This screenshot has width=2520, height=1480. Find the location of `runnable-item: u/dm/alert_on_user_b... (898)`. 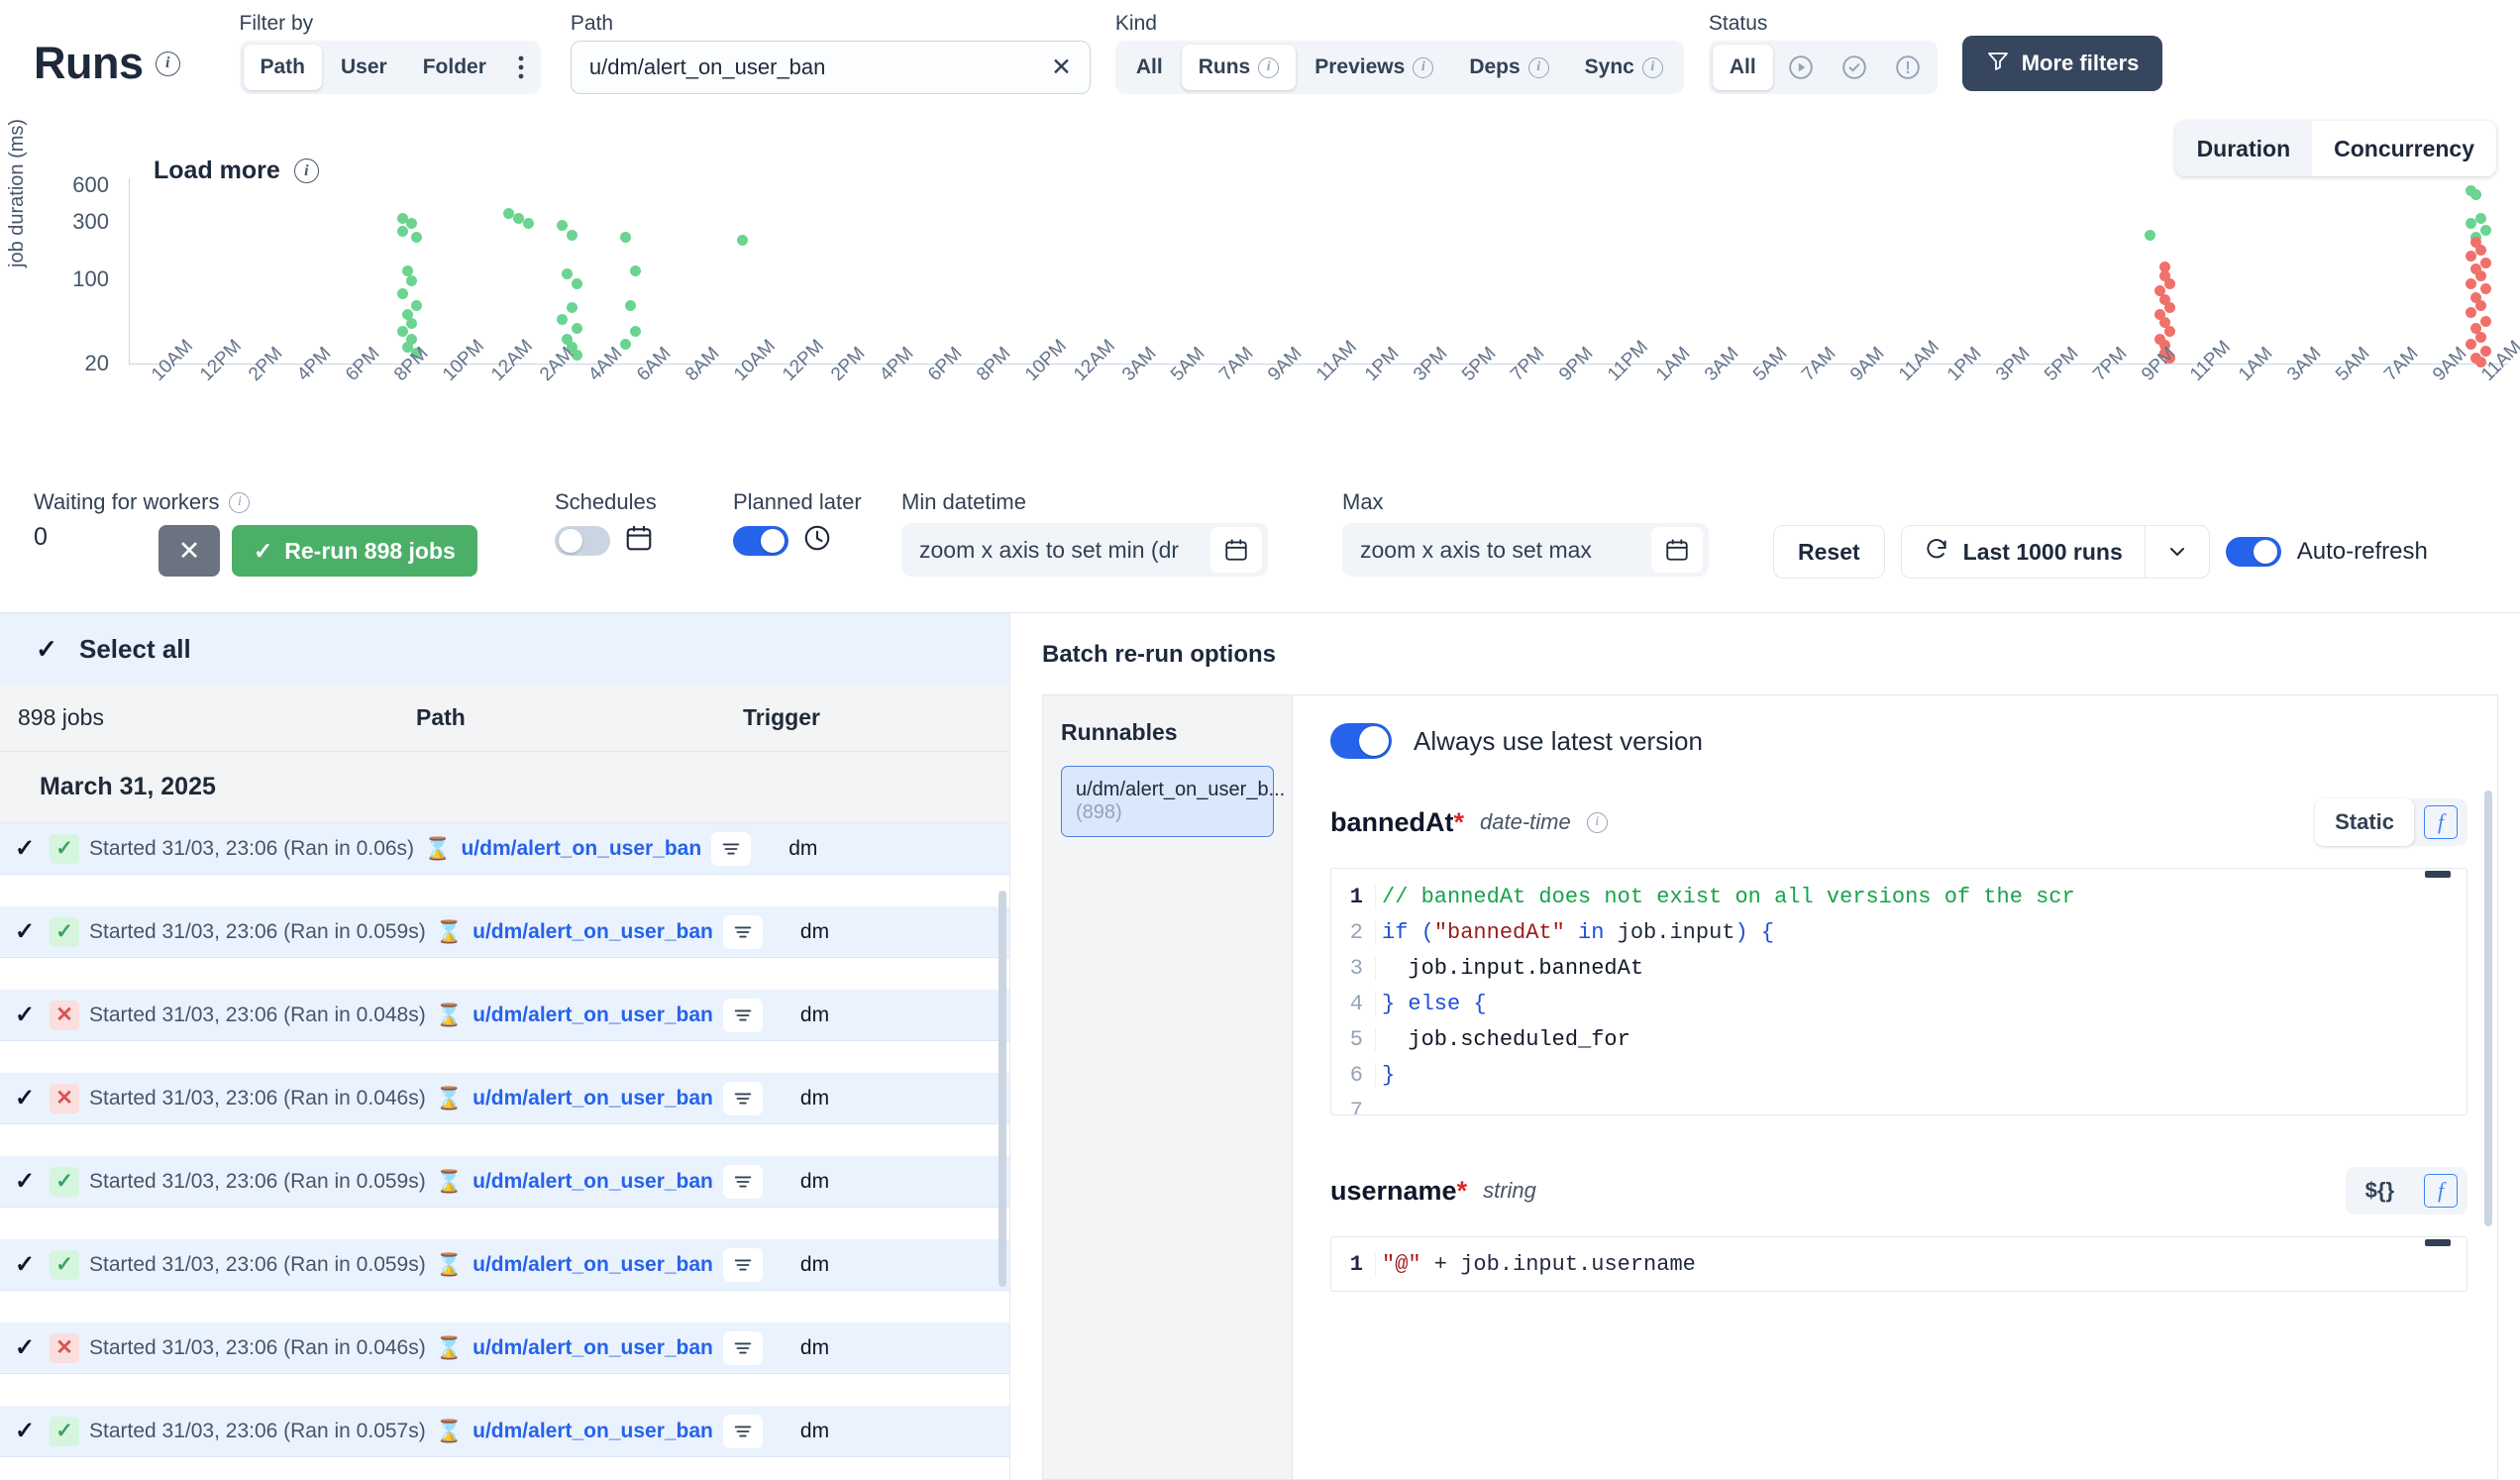

runnable-item: u/dm/alert_on_user_b... (898) is located at coordinates (1173, 801).